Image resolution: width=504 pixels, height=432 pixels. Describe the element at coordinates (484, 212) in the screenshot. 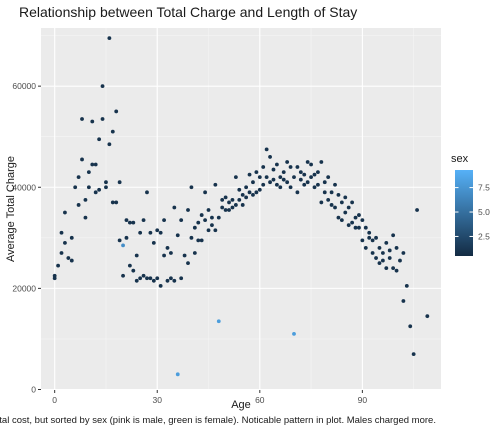

I see `legend-tick-label: 5.0` at that location.